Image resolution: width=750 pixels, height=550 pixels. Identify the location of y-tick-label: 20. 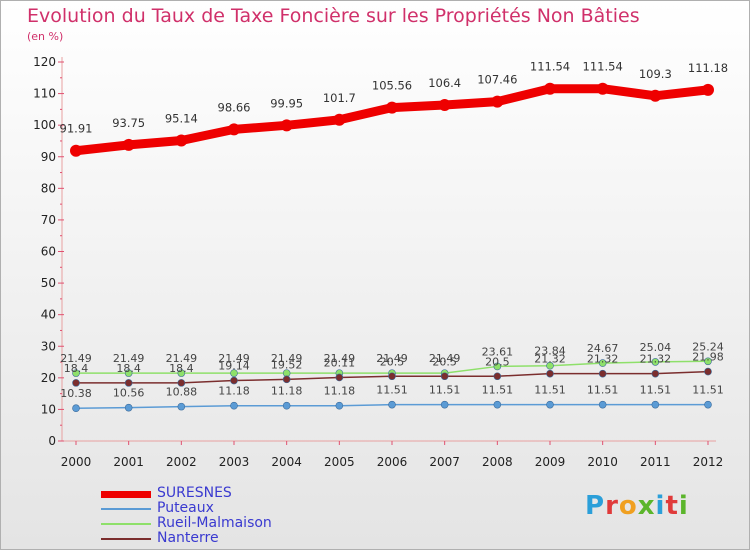
(48, 378).